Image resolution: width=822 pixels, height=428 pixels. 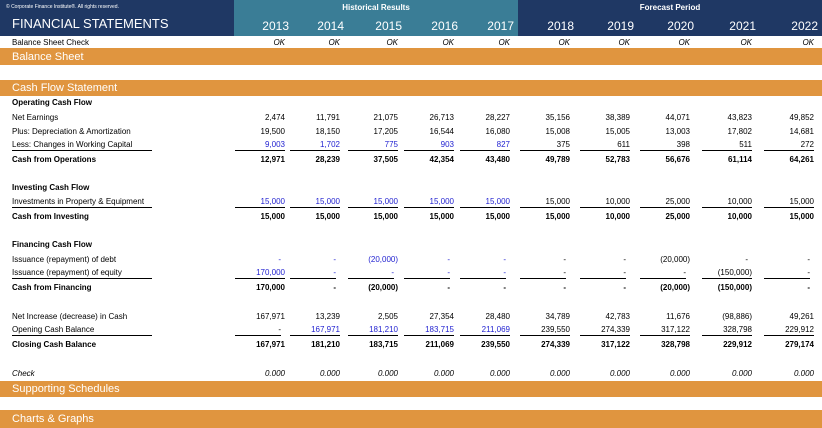 I want to click on cell-value: 10,000, so click(x=727, y=202).